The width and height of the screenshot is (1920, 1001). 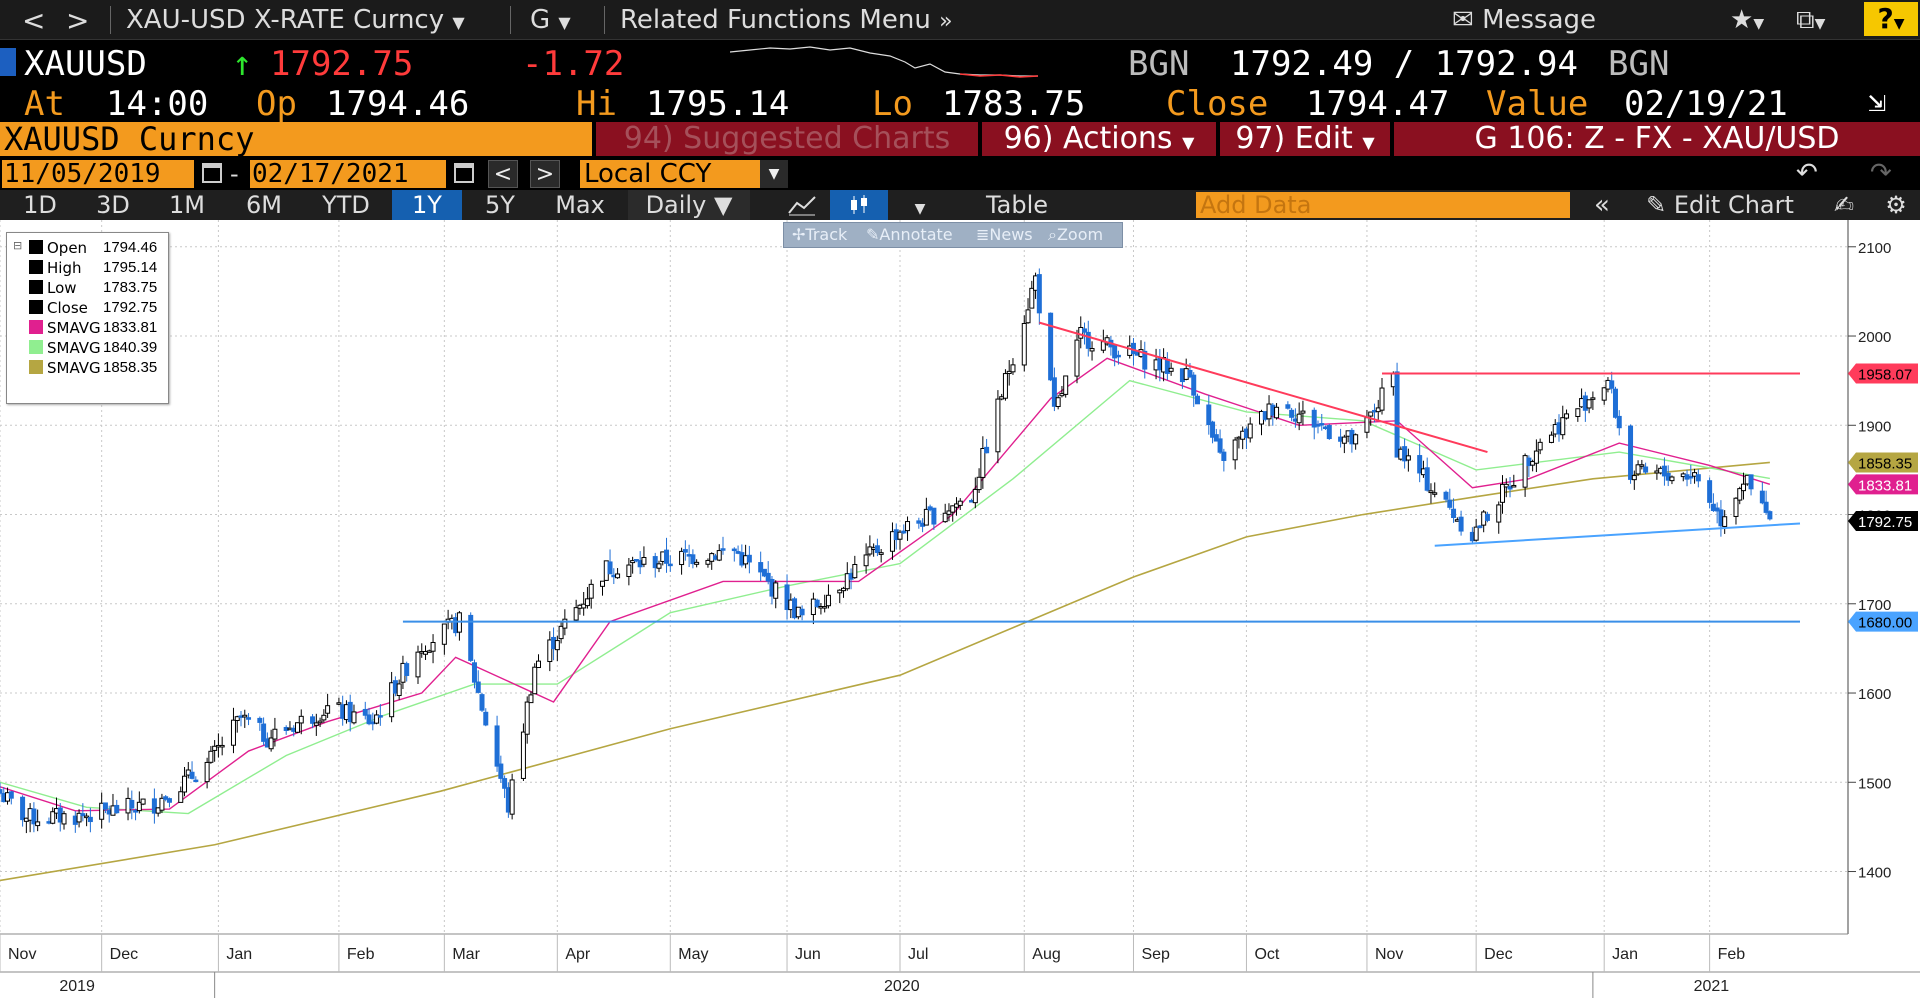 What do you see at coordinates (1844, 205) in the screenshot?
I see `edit-toggle-icon: ✍` at bounding box center [1844, 205].